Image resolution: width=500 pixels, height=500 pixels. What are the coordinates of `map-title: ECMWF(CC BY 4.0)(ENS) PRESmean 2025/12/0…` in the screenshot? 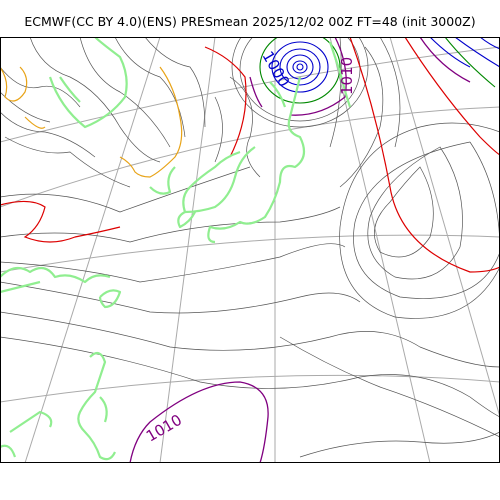 It's located at (250, 21).